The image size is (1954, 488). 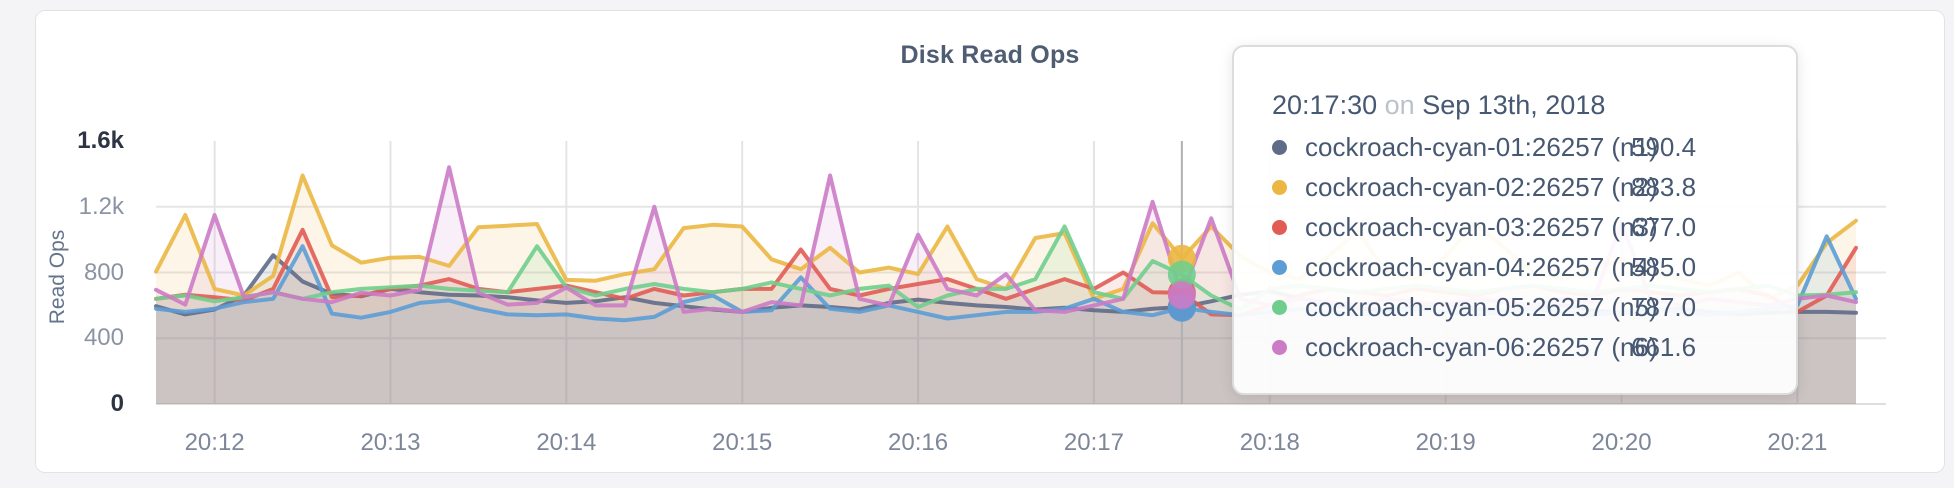 I want to click on x-axis-tick-20:17: 20:17, so click(x=1093, y=442).